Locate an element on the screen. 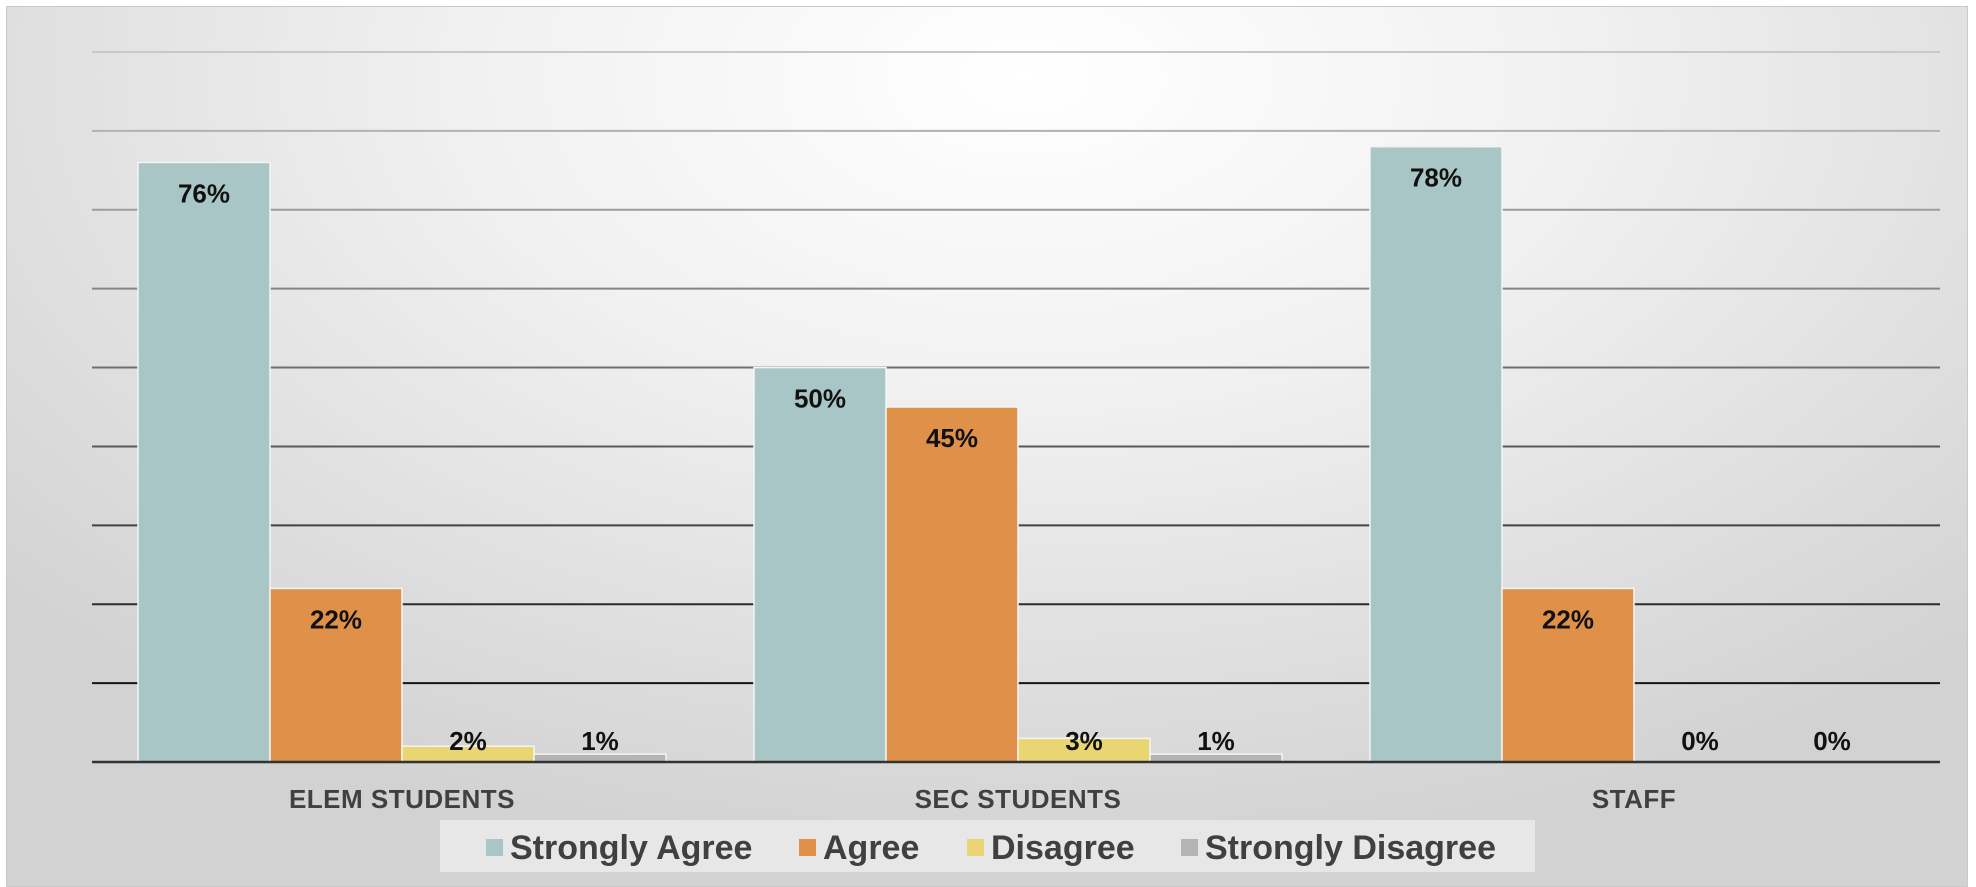 This screenshot has height=887, width=1976. data-label: 3% is located at coordinates (1084, 741).